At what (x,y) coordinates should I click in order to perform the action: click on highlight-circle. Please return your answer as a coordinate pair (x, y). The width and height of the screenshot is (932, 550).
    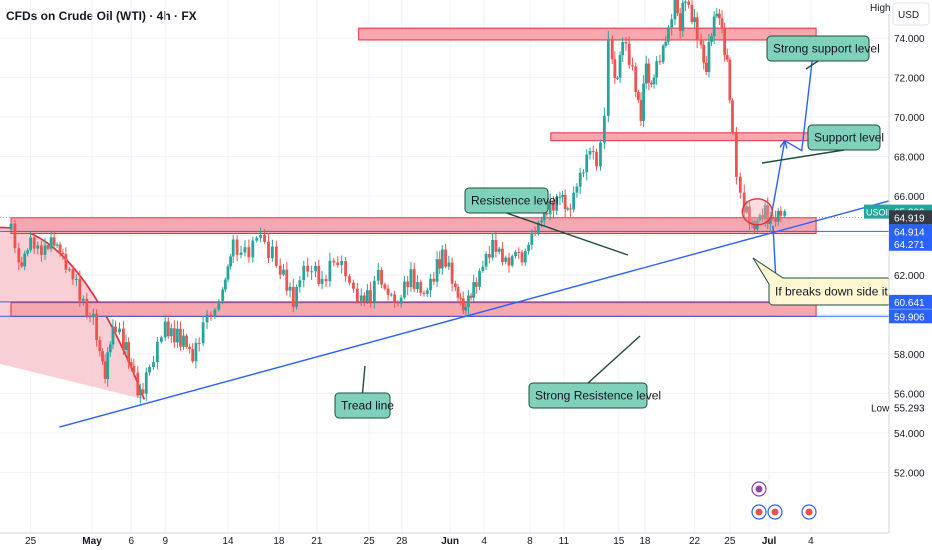
    Looking at the image, I should click on (757, 212).